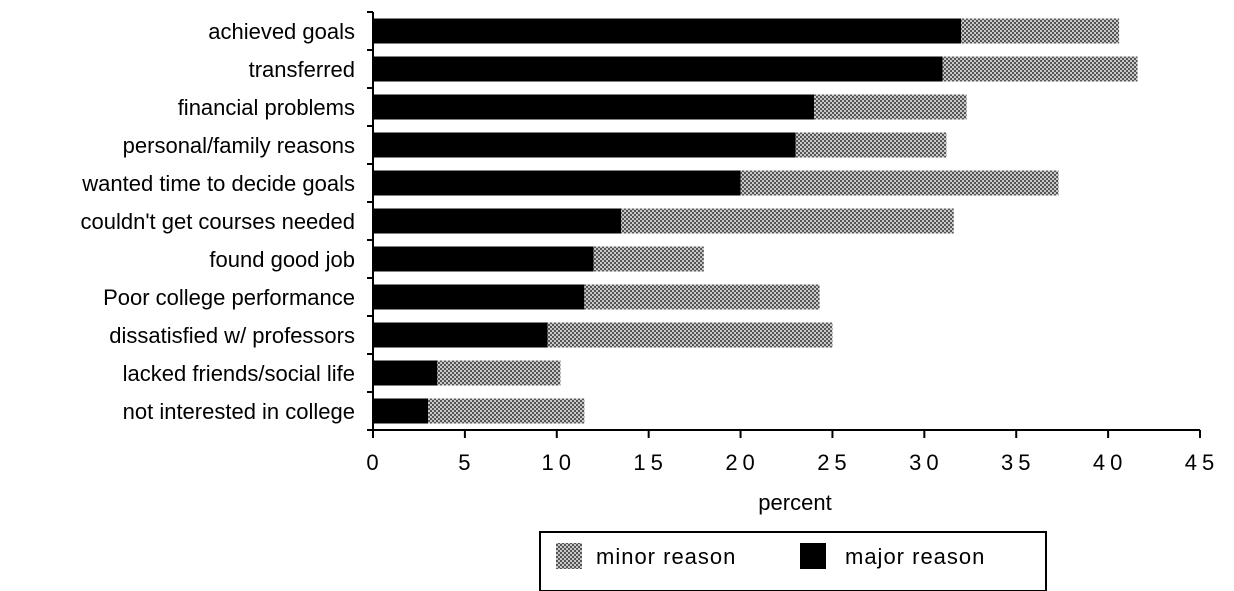 The width and height of the screenshot is (1234, 591). Describe the element at coordinates (650, 462) in the screenshot. I see `x-tick-label: 15` at that location.